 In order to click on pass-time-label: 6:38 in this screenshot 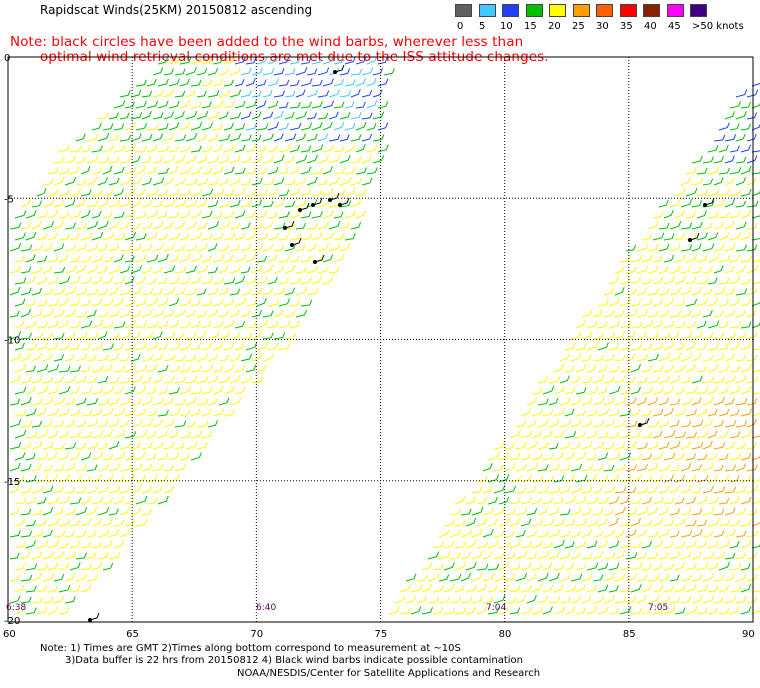, I will do `click(16, 608)`.